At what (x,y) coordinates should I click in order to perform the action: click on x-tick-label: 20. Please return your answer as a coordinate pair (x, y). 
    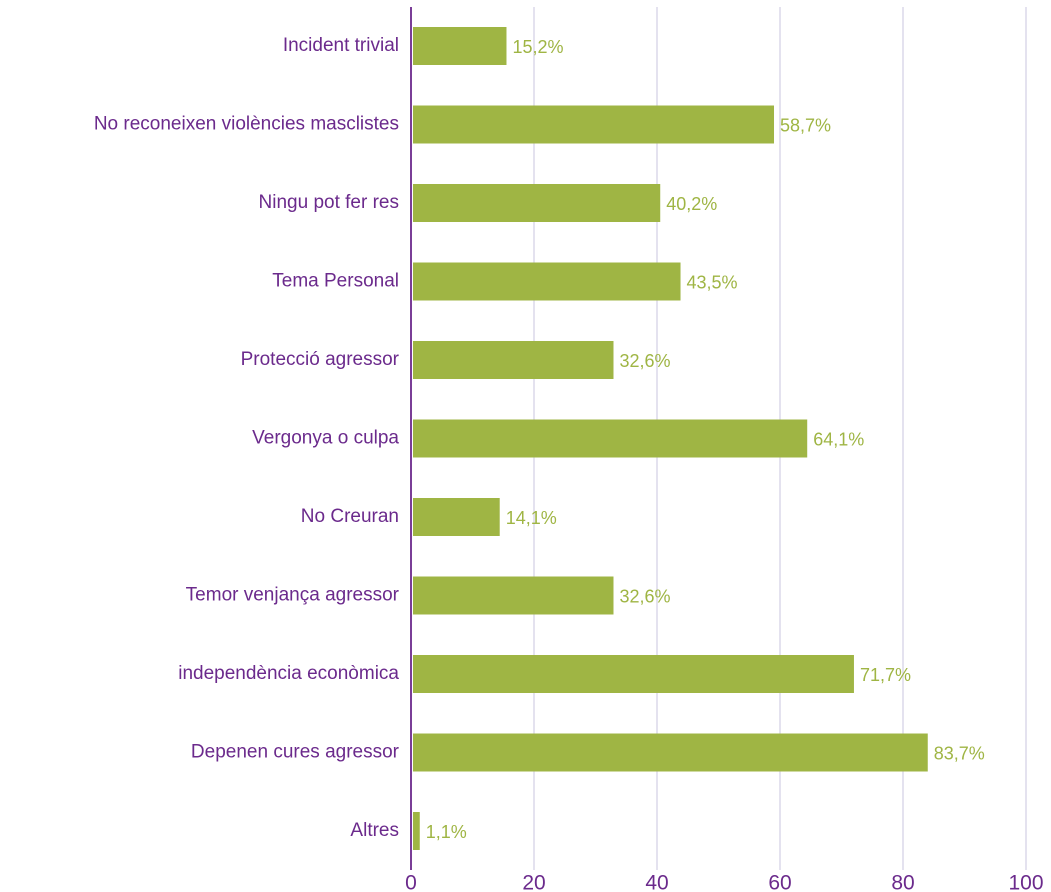
    Looking at the image, I should click on (533, 882).